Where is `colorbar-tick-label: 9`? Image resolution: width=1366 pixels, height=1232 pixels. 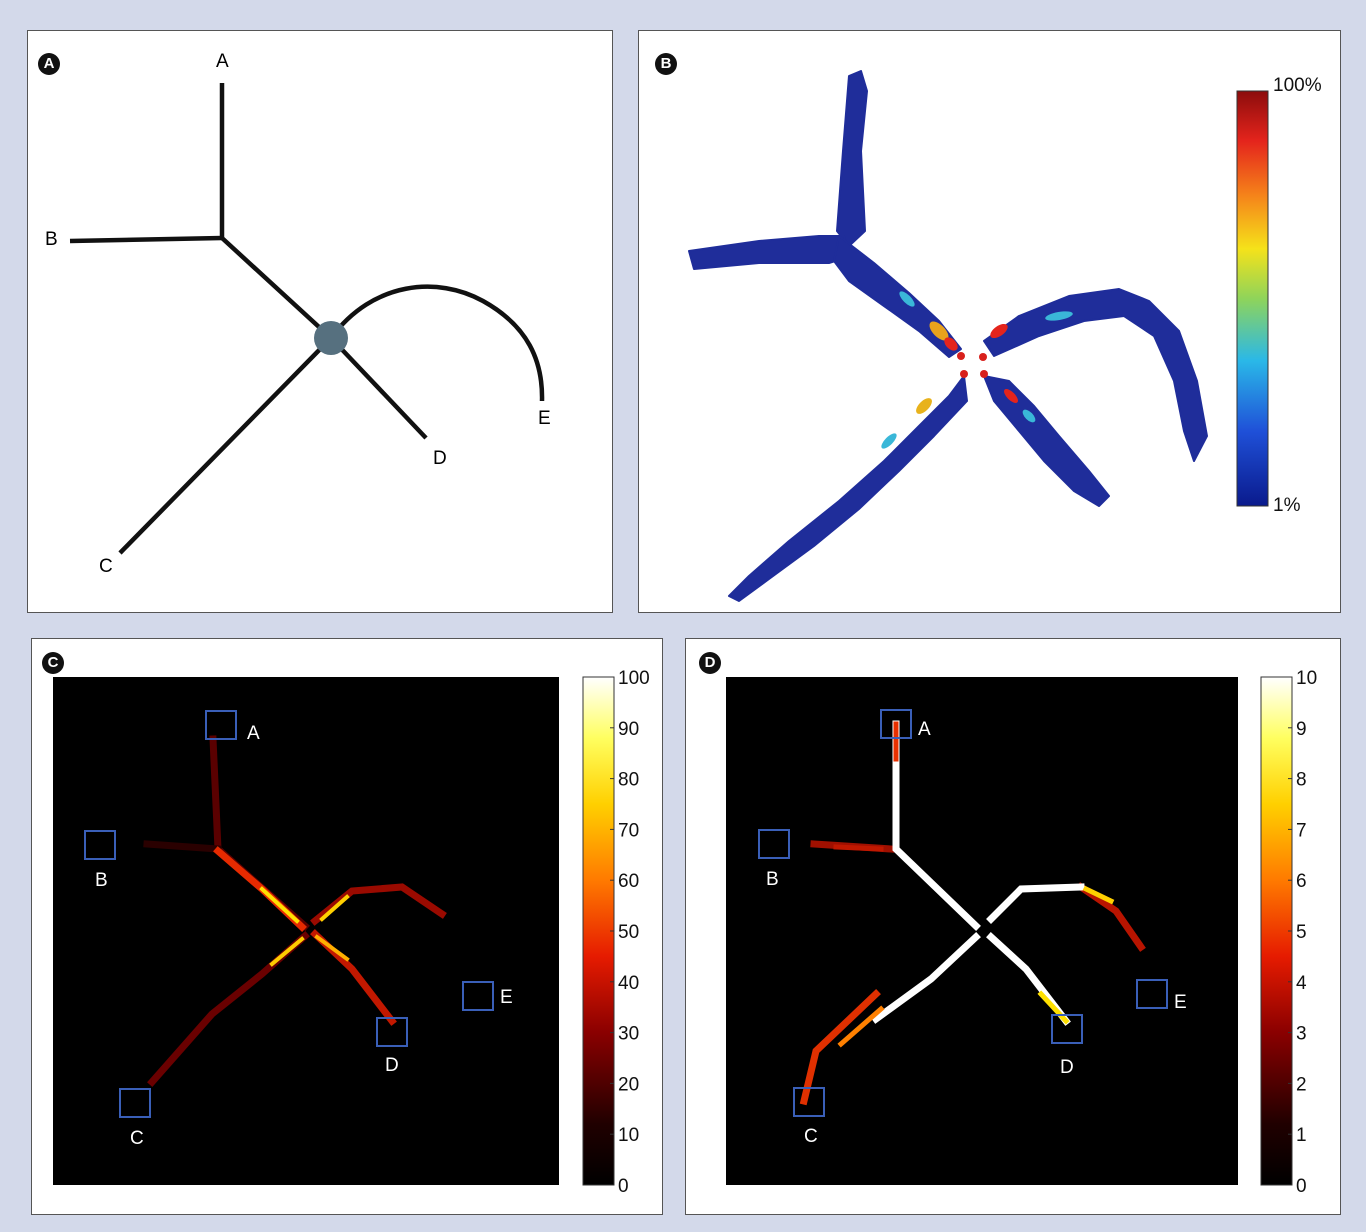 colorbar-tick-label: 9 is located at coordinates (1301, 729).